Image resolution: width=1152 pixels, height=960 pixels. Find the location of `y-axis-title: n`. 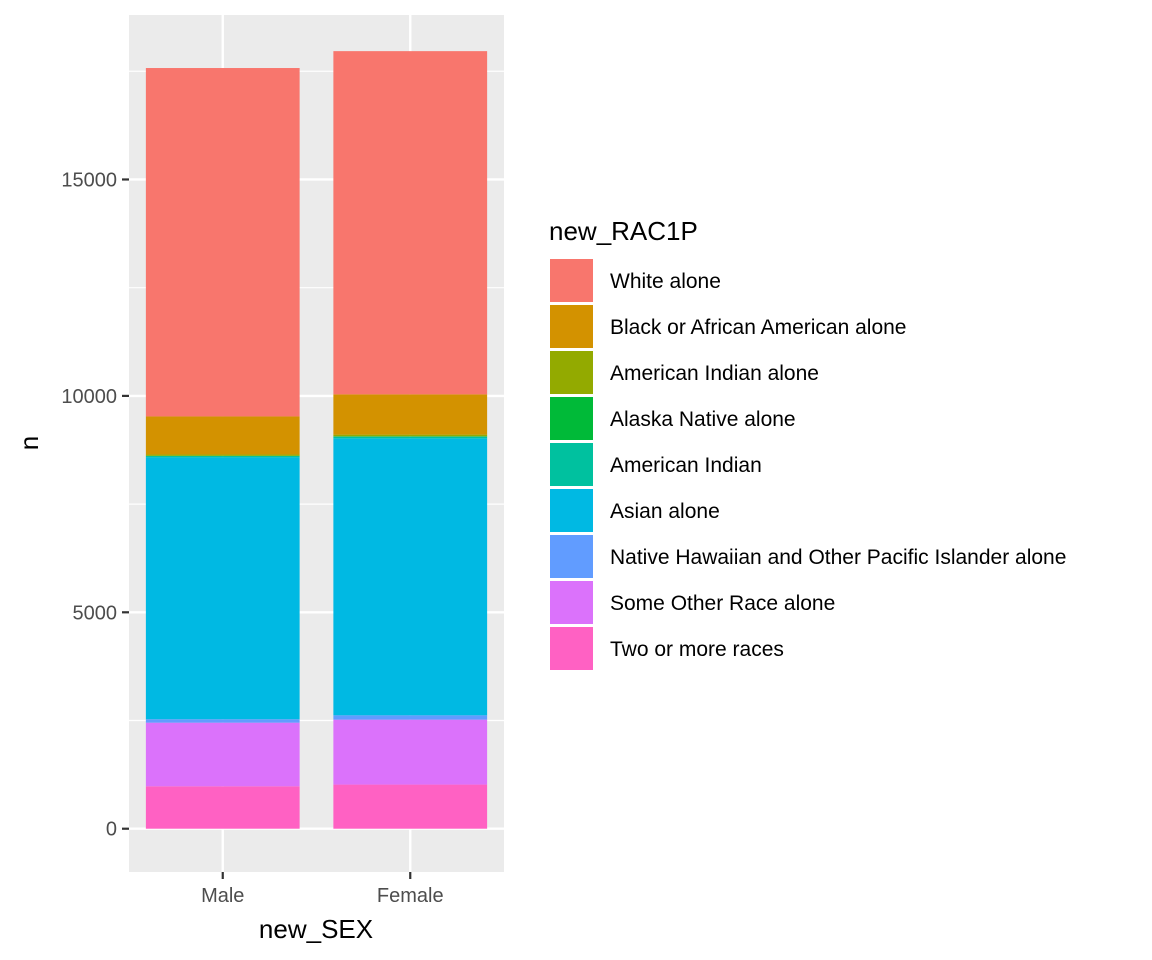

y-axis-title: n is located at coordinates (29, 443).